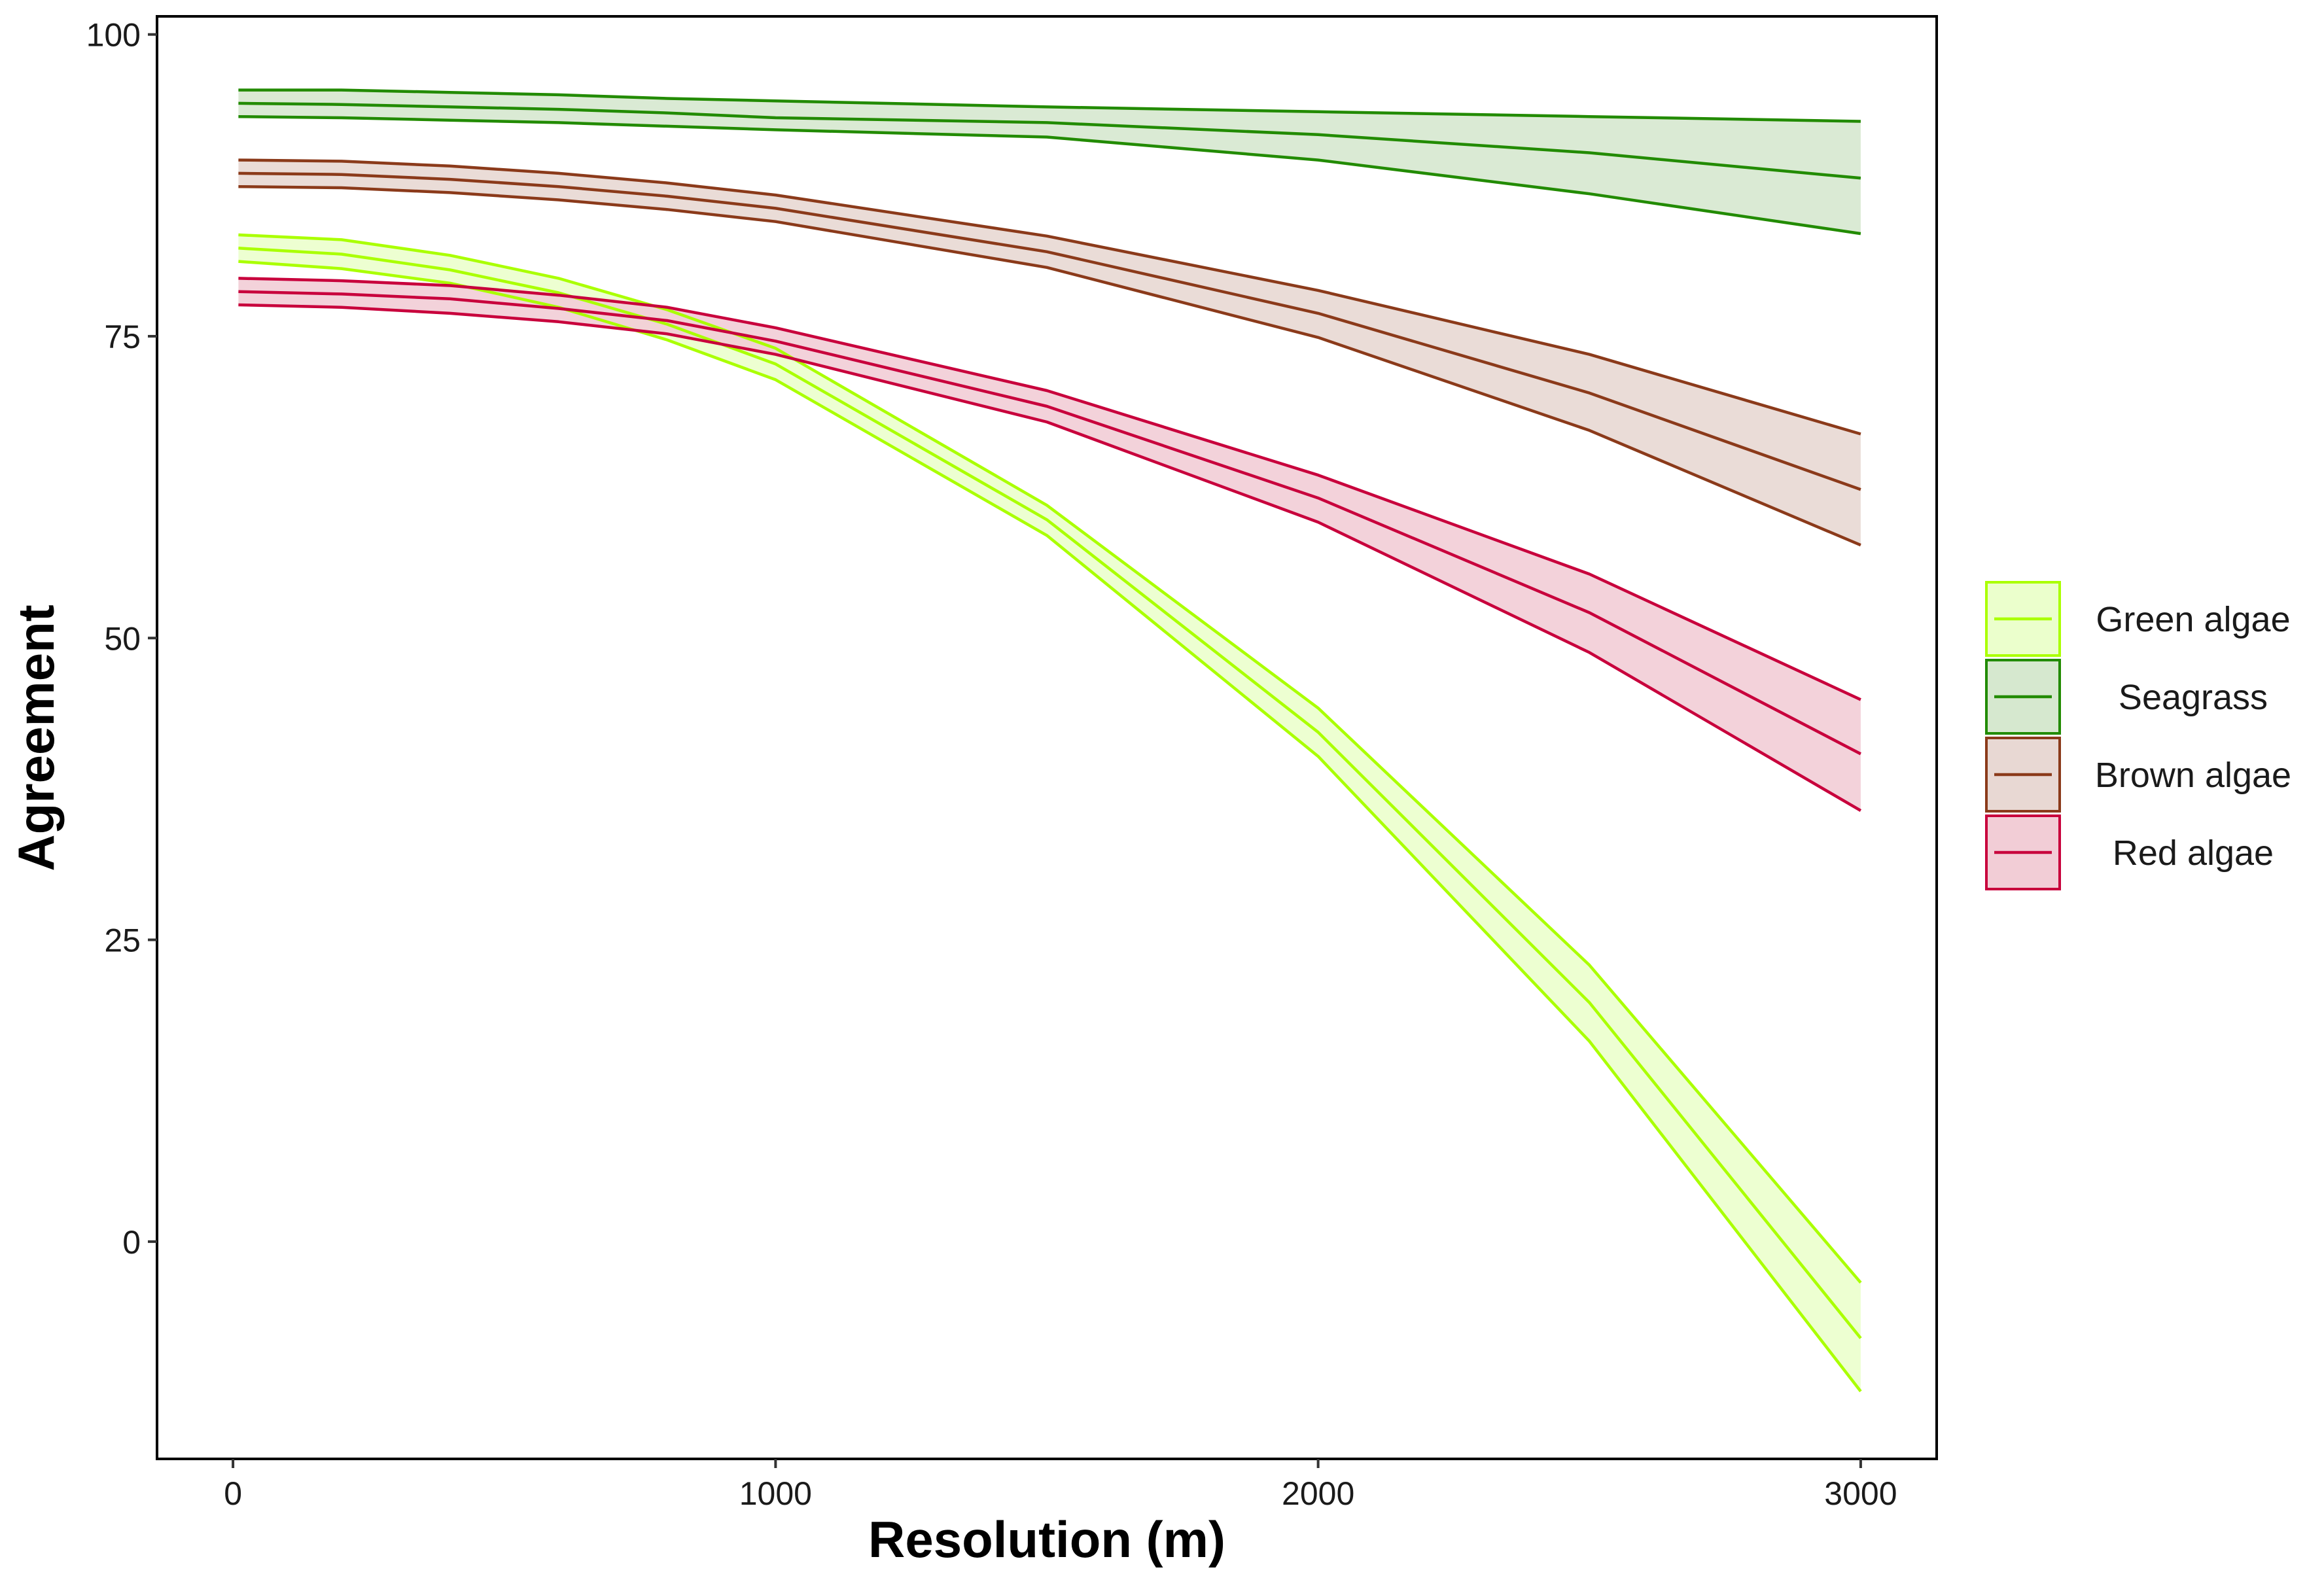  I want to click on seagrass-mean-line, so click(1049, 141).